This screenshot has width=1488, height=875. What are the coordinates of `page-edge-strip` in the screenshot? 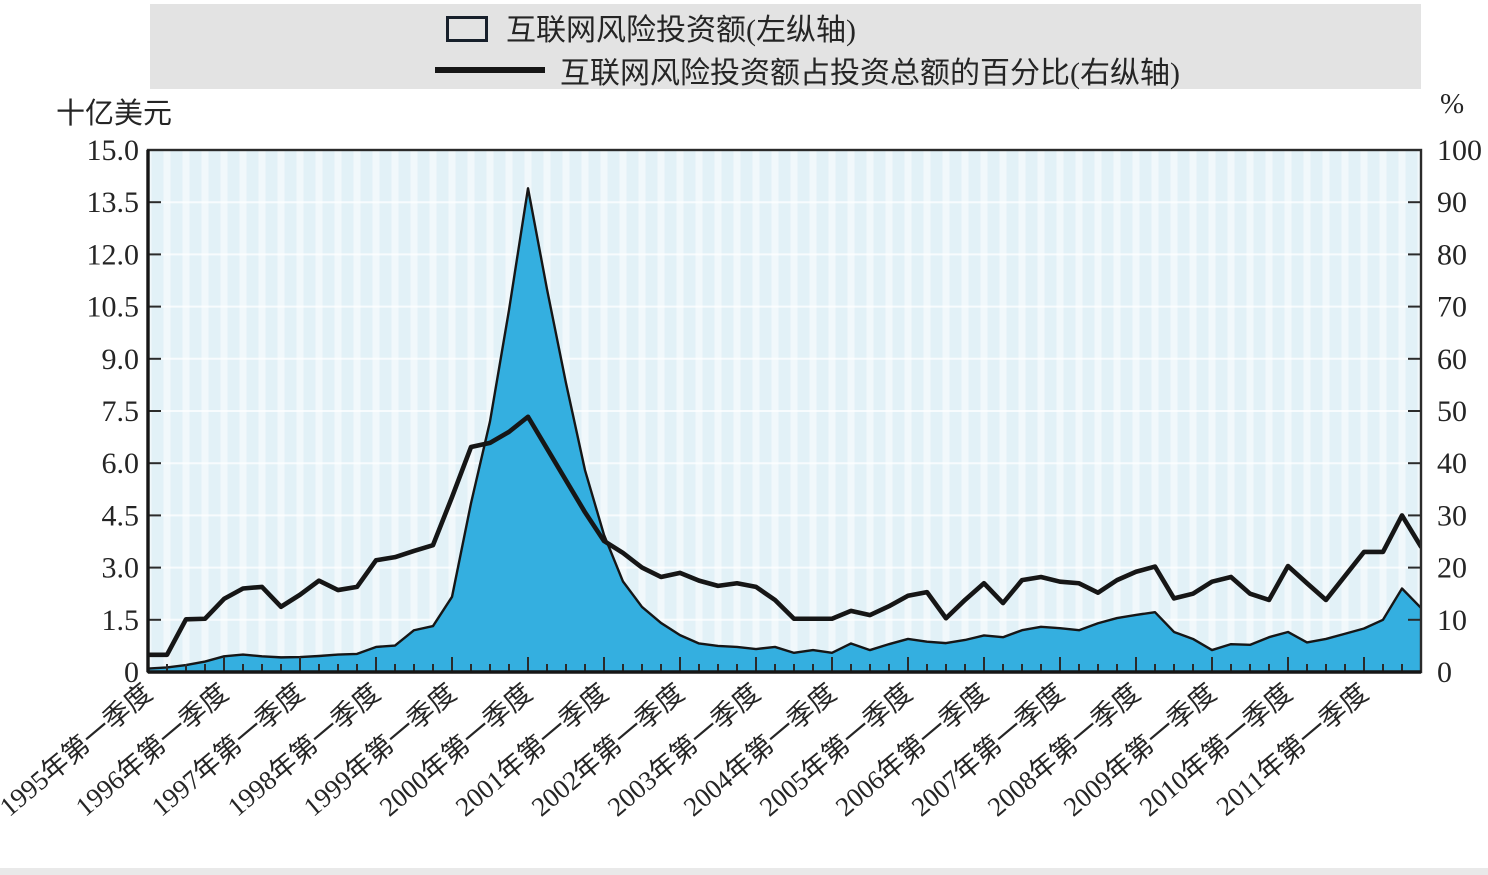 It's located at (744, 871).